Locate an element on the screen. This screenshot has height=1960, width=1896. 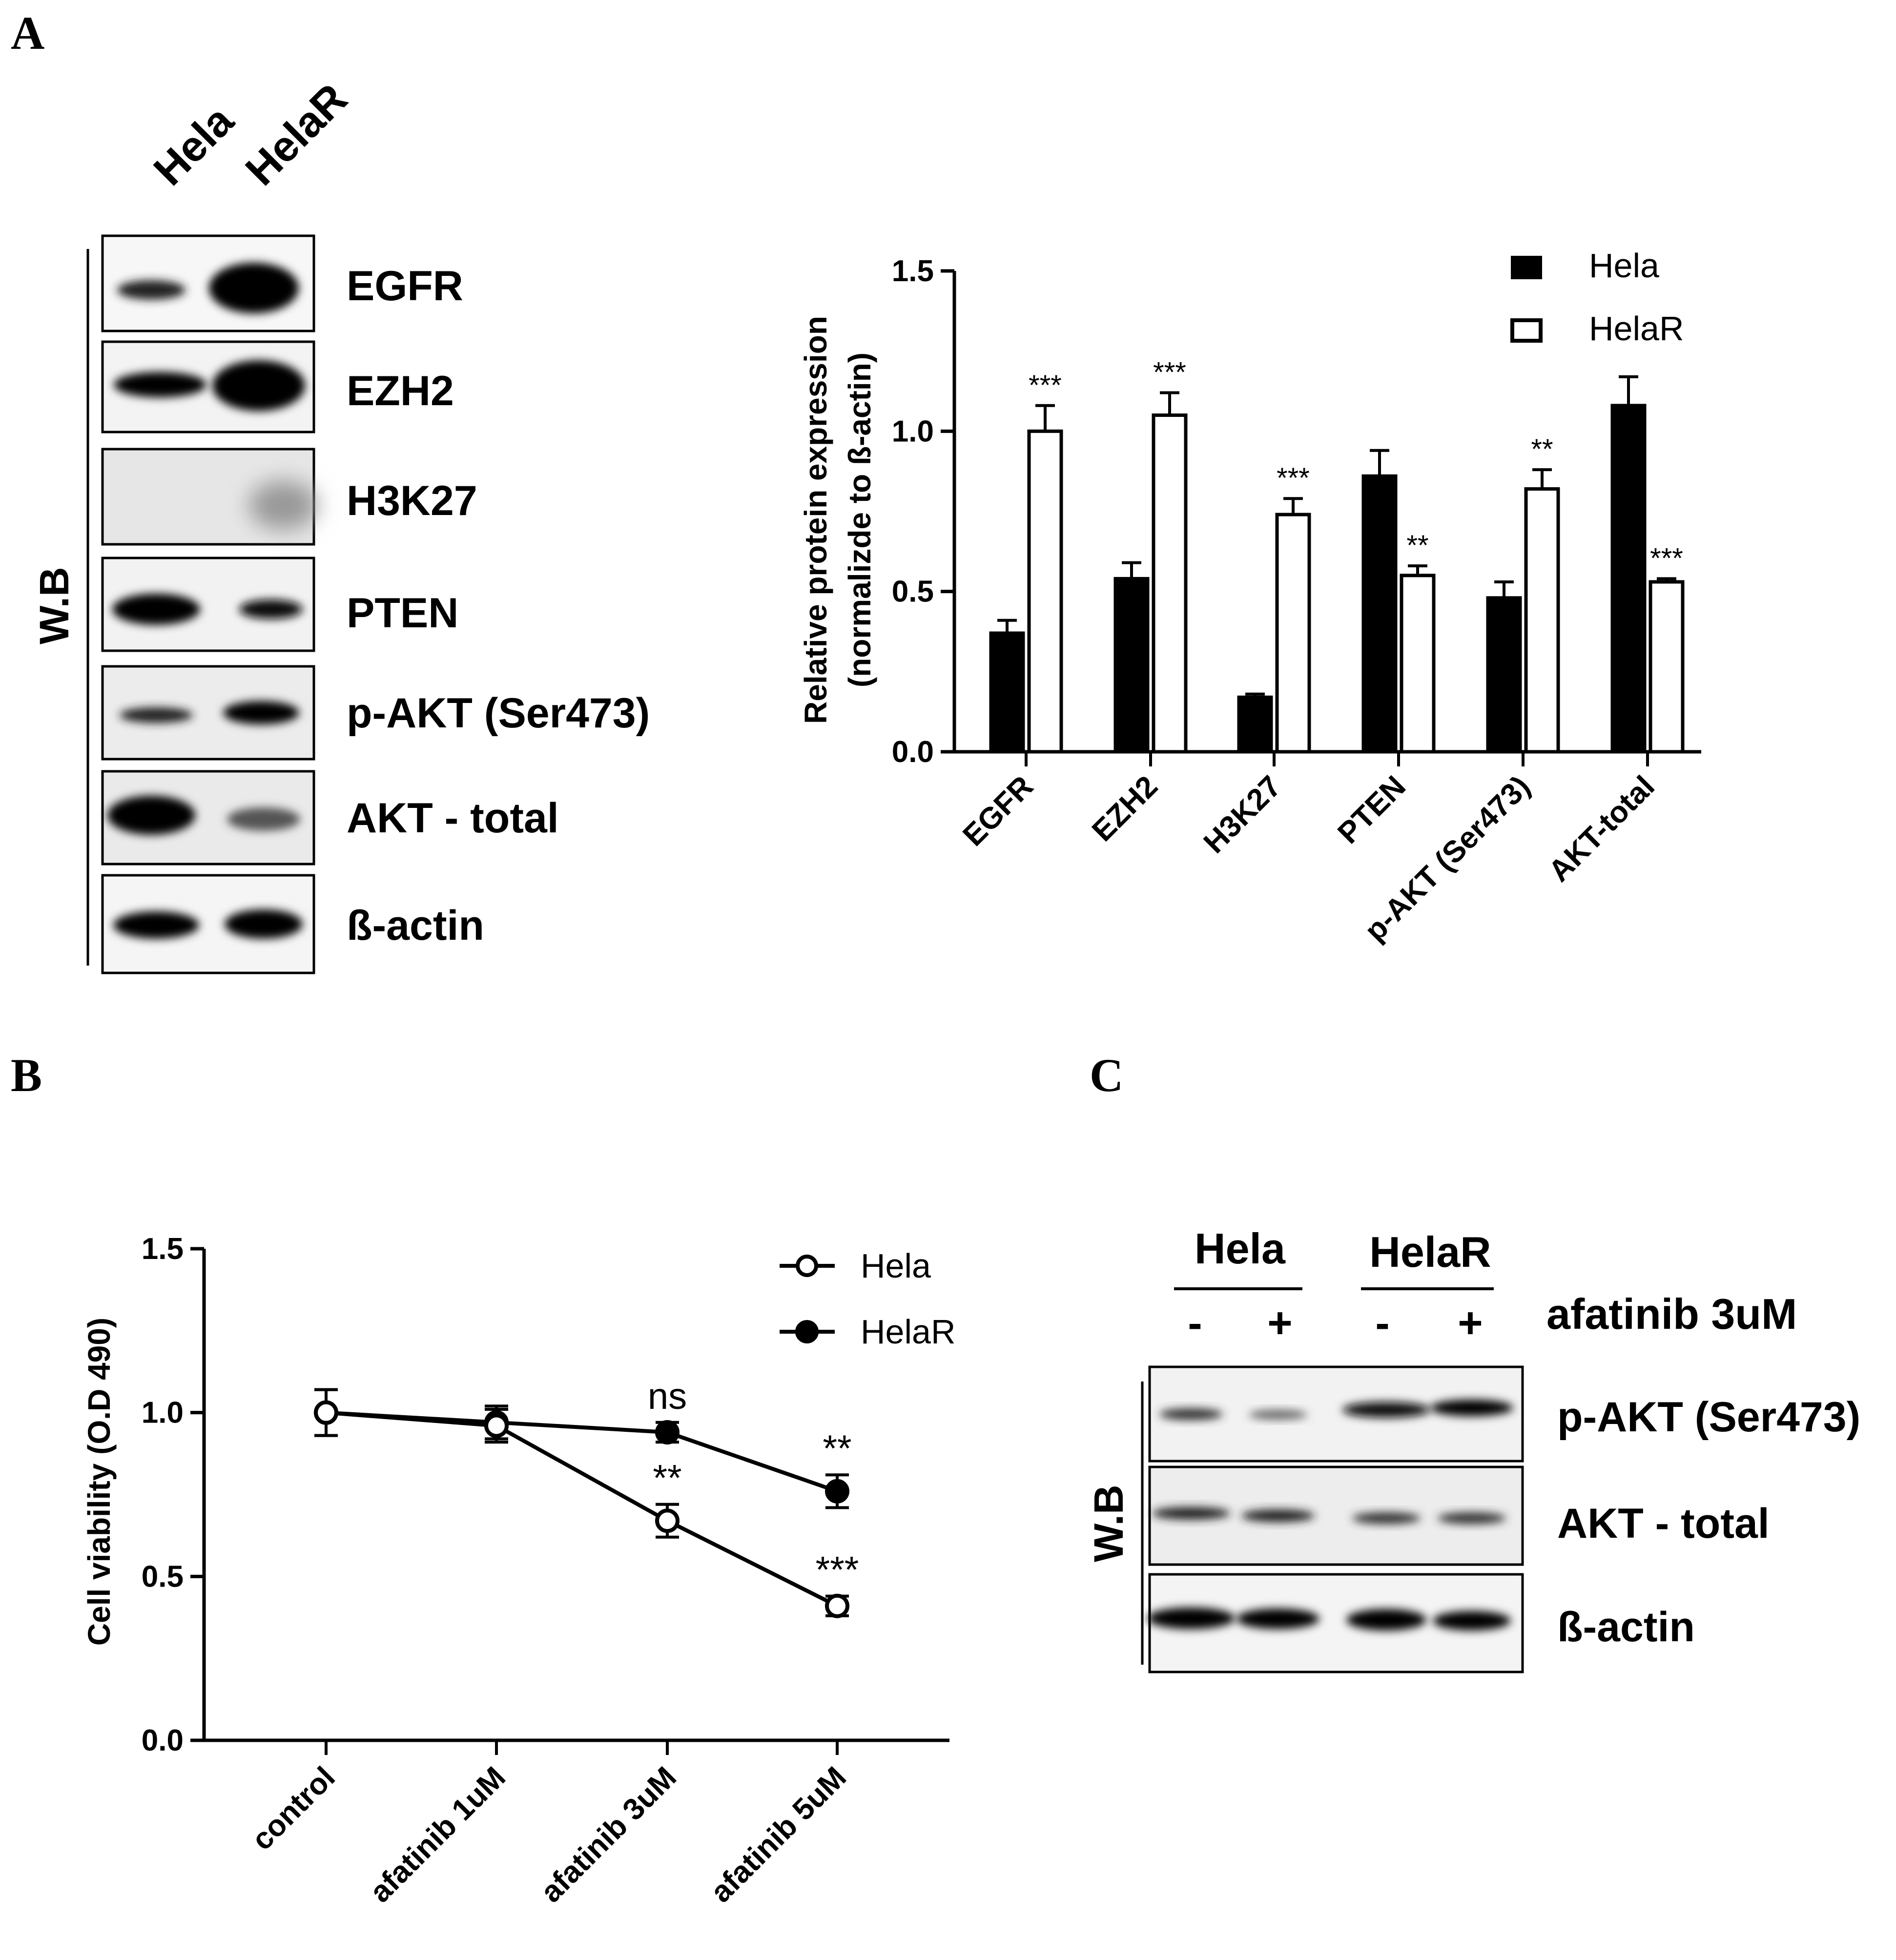
line-point-helar-afatinib-3um is located at coordinates (667, 1432).